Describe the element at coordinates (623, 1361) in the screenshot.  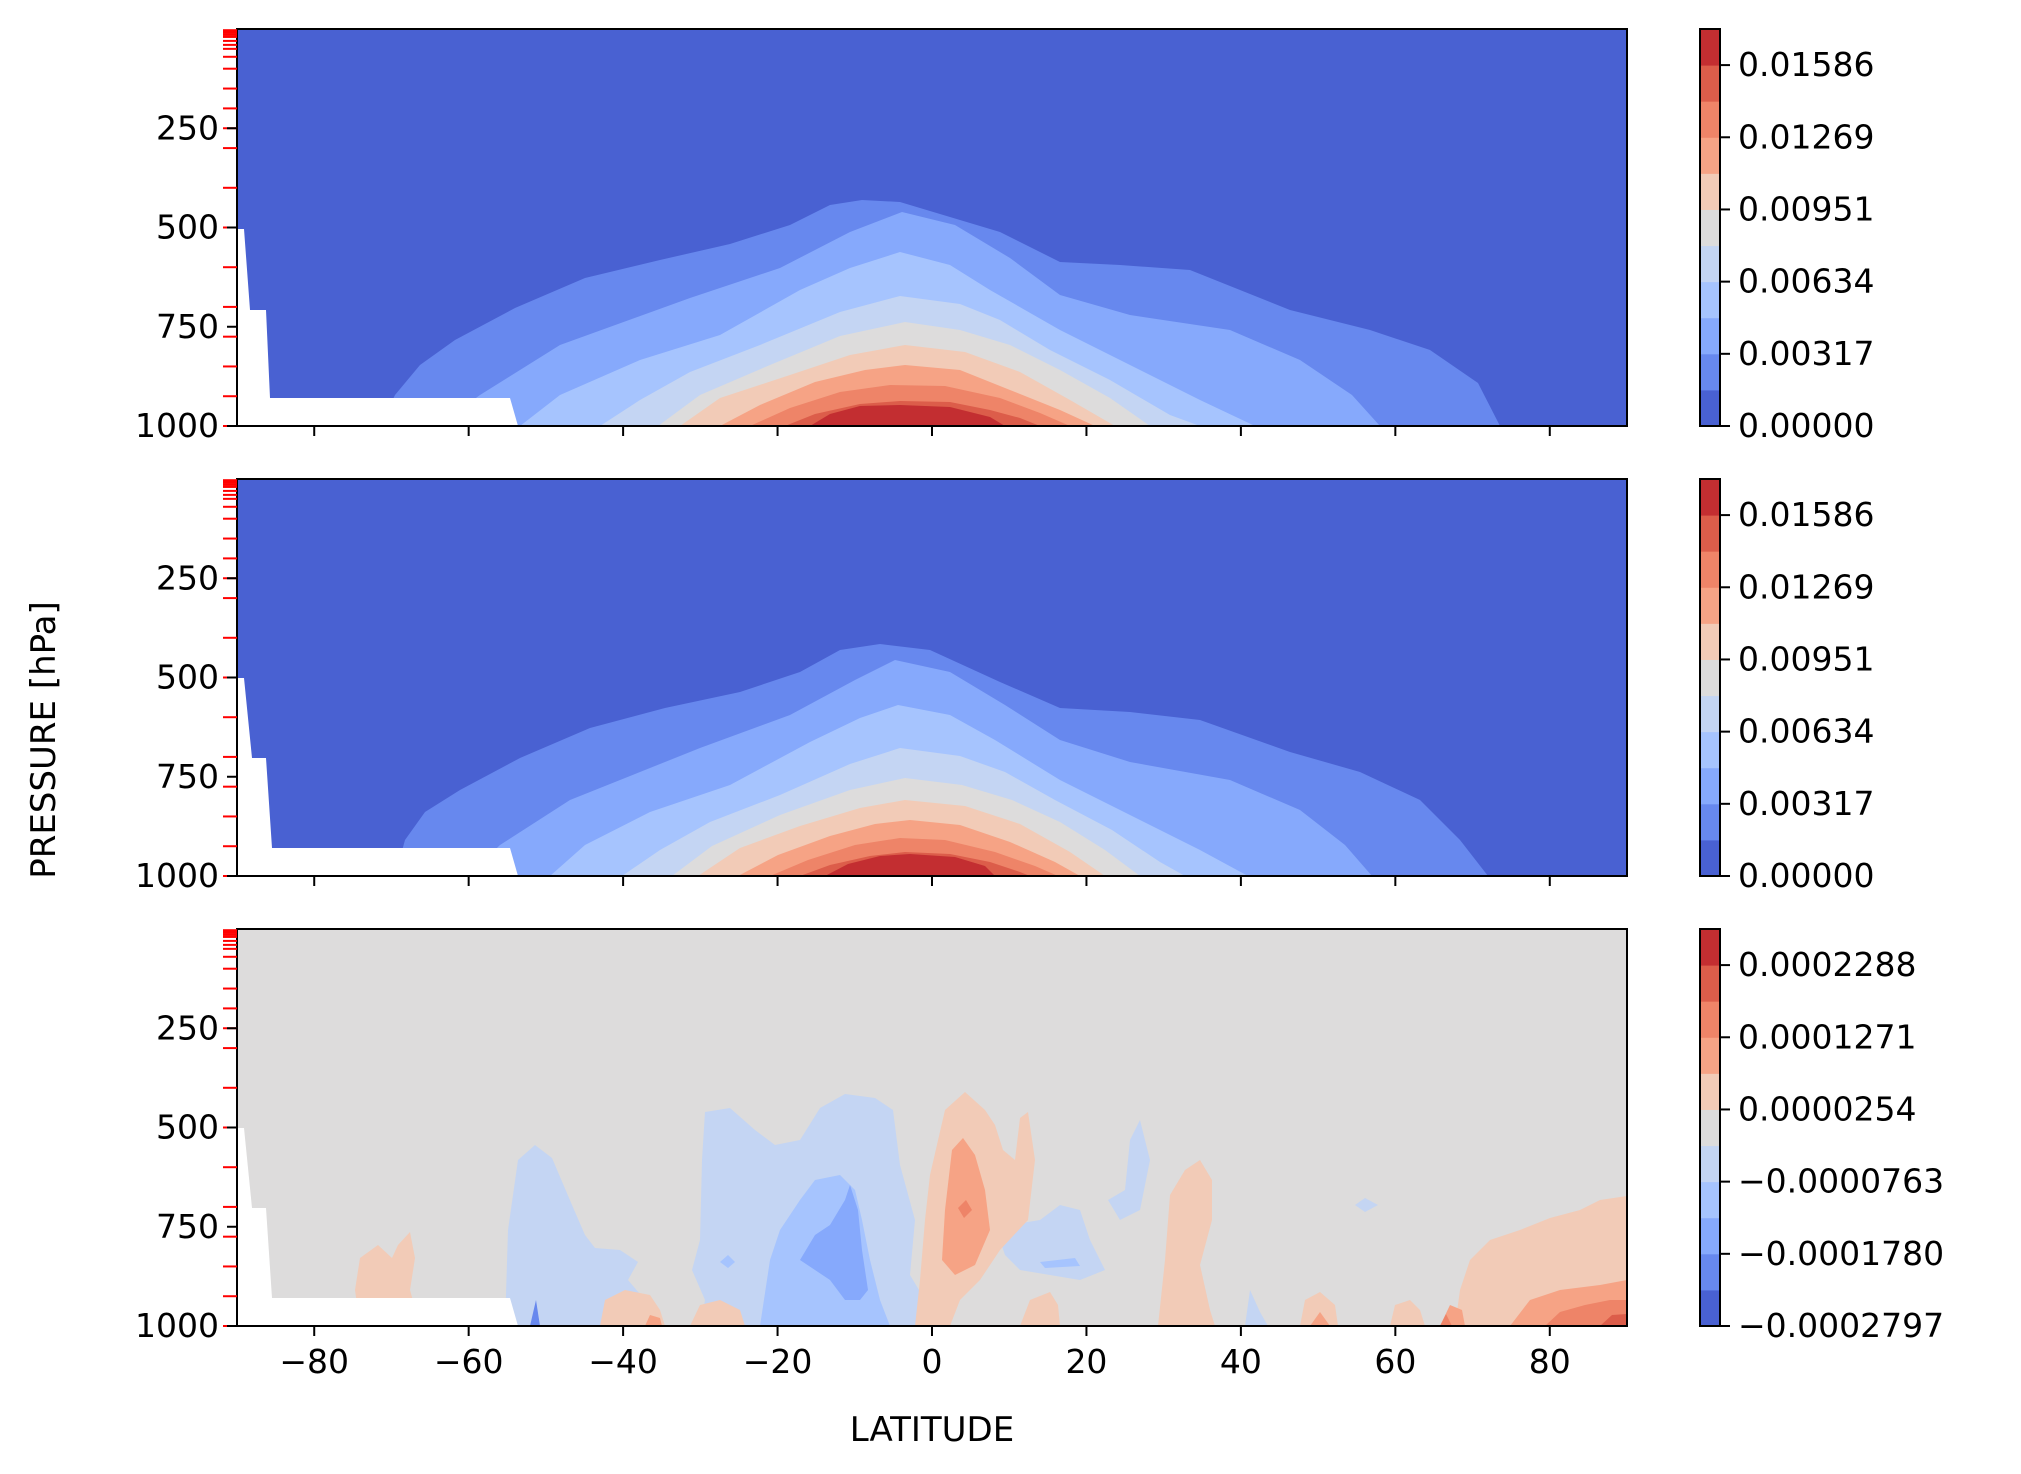
I see `x-tick-label: −40` at that location.